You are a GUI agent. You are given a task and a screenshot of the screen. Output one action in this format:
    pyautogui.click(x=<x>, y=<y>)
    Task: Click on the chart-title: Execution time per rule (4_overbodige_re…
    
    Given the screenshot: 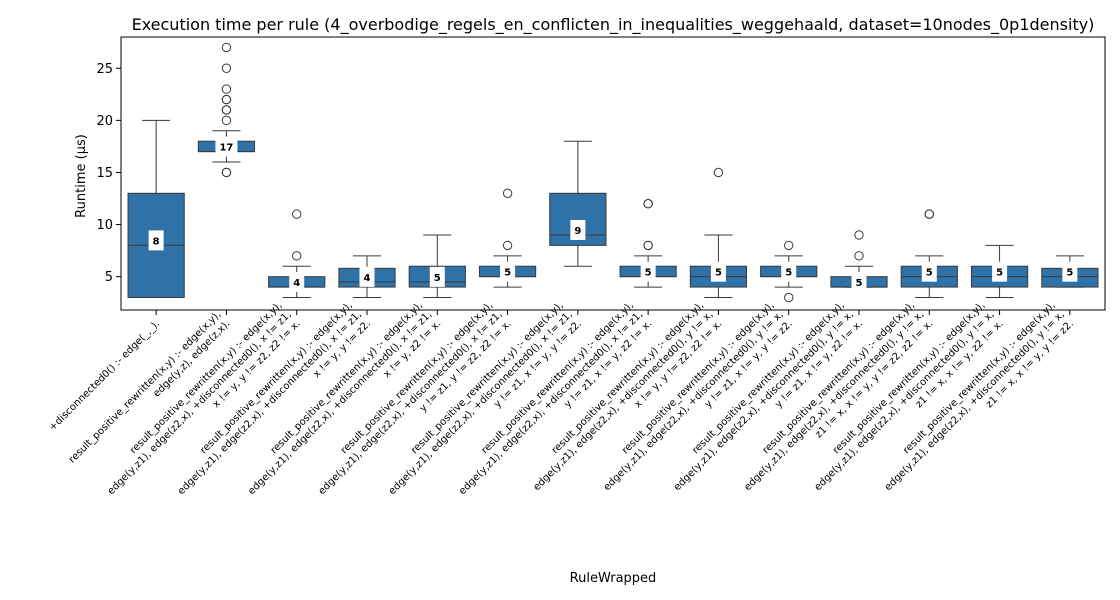 What is the action you would take?
    pyautogui.click(x=613, y=25)
    